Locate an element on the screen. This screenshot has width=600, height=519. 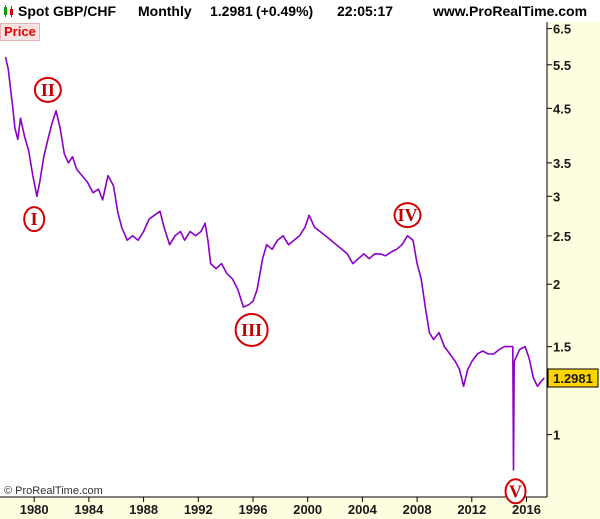
price-change: (+0.49%) is located at coordinates (285, 11).